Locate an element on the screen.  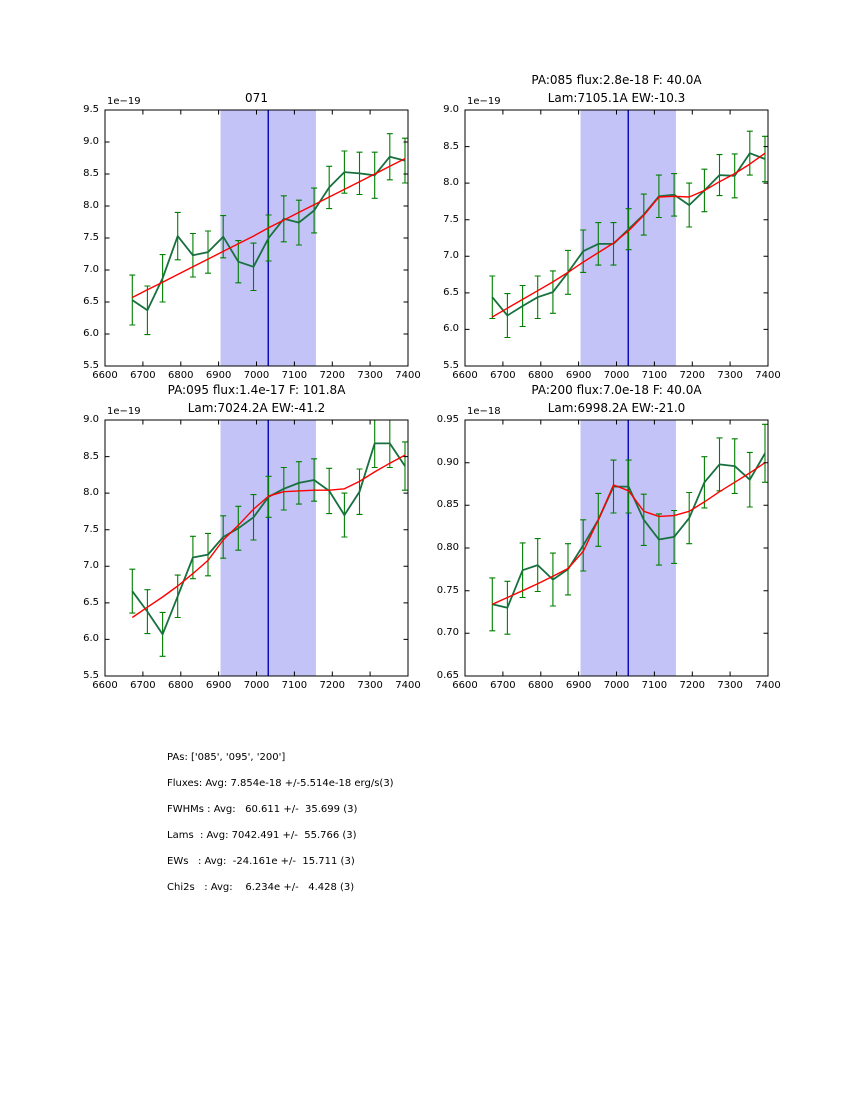
plot-title-line: 071 is located at coordinates (256, 98).